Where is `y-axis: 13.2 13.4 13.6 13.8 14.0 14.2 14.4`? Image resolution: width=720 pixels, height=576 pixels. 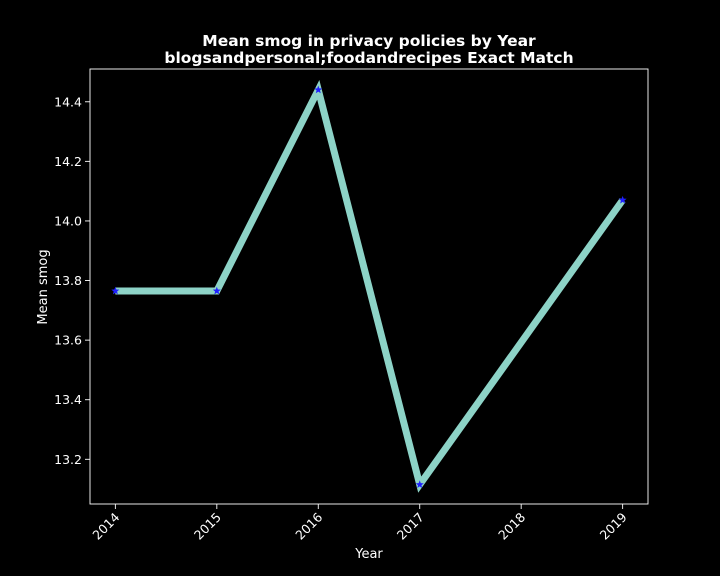 y-axis: 13.2 13.4 13.6 13.8 14.0 14.2 14.4 is located at coordinates (72, 280).